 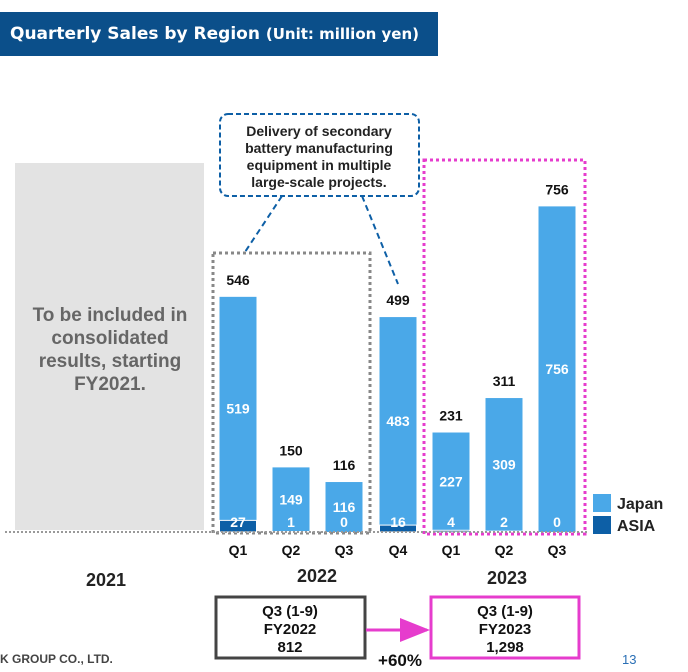 I want to click on comparison-fy2022-box, so click(x=290, y=627).